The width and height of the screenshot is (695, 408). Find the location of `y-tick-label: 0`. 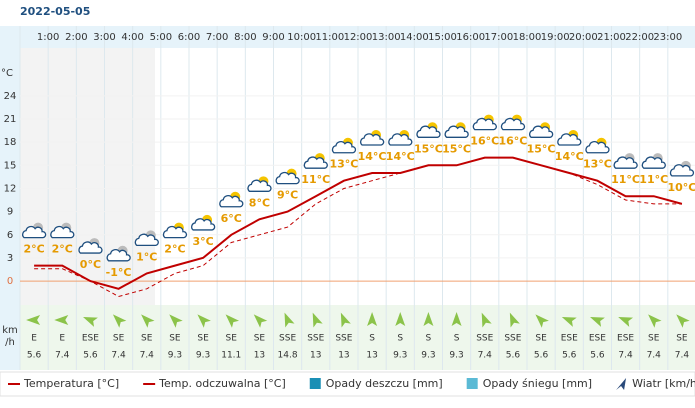

y-tick-label: 0 is located at coordinates (10, 281).